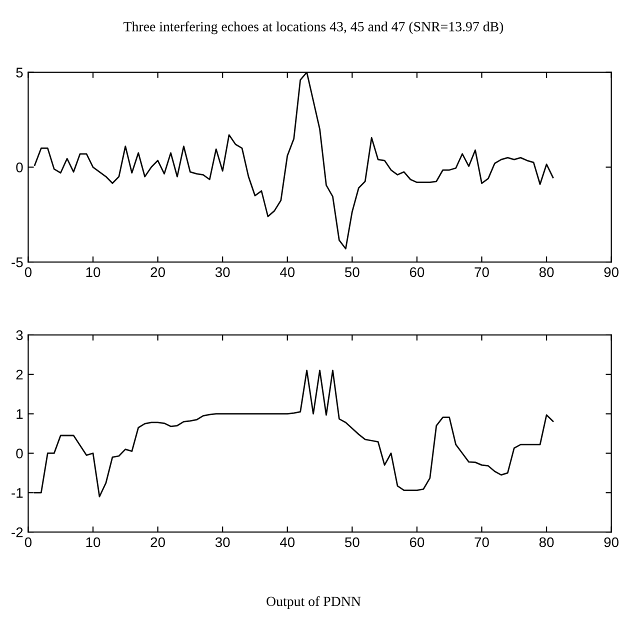 The width and height of the screenshot is (627, 618). What do you see at coordinates (17, 493) in the screenshot?
I see `y-tick-label: -1` at bounding box center [17, 493].